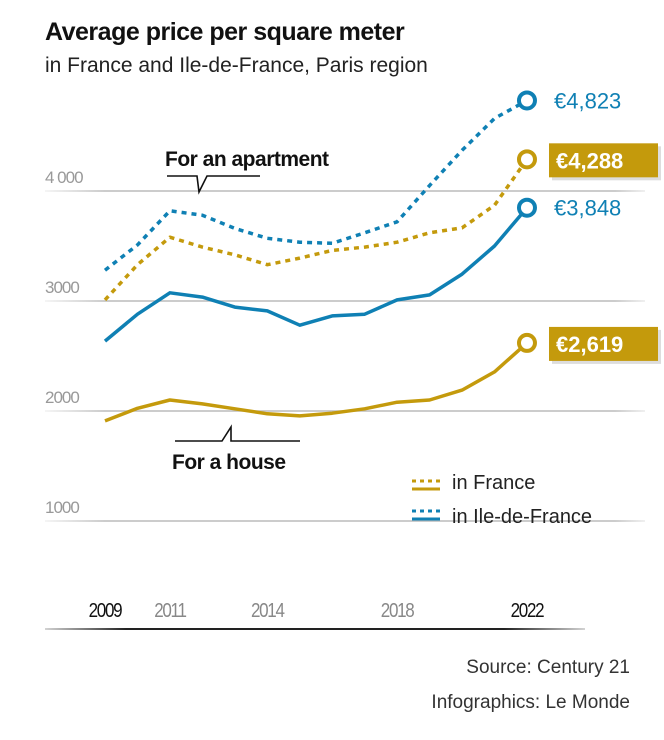 The height and width of the screenshot is (740, 664). Describe the element at coordinates (268, 610) in the screenshot. I see `x-tick-label-2014: 2014` at that location.